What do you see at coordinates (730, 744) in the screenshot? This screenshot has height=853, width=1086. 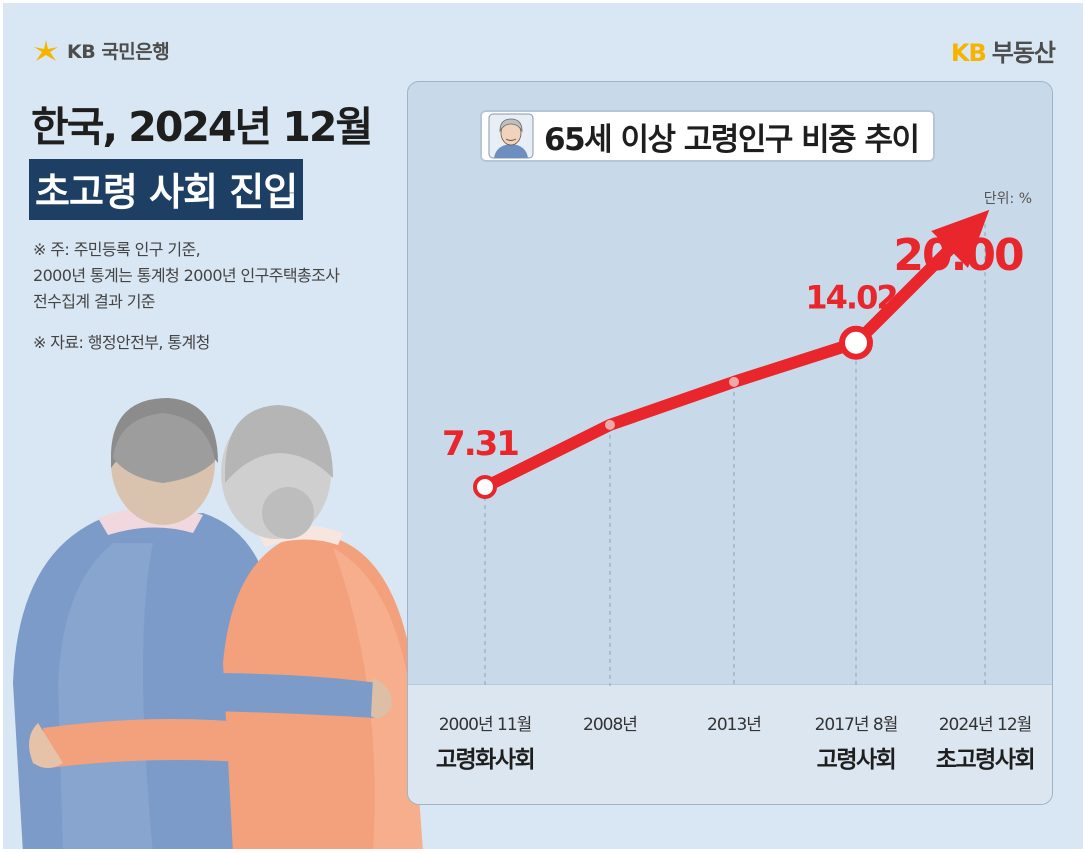 I see `x-axis-band` at bounding box center [730, 744].